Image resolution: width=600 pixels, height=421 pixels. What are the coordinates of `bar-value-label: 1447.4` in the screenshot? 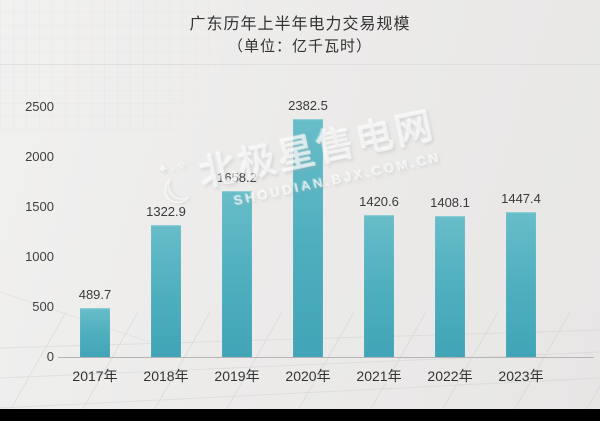 It's located at (521, 199).